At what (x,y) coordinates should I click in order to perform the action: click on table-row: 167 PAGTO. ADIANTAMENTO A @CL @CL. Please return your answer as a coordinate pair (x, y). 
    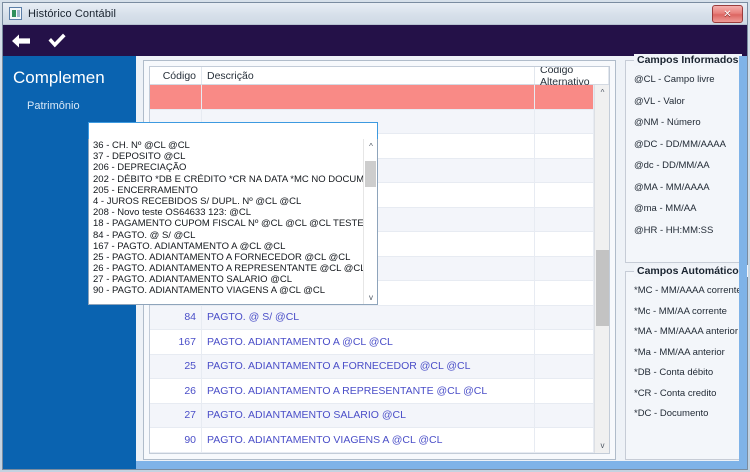
    Looking at the image, I should click on (372, 342).